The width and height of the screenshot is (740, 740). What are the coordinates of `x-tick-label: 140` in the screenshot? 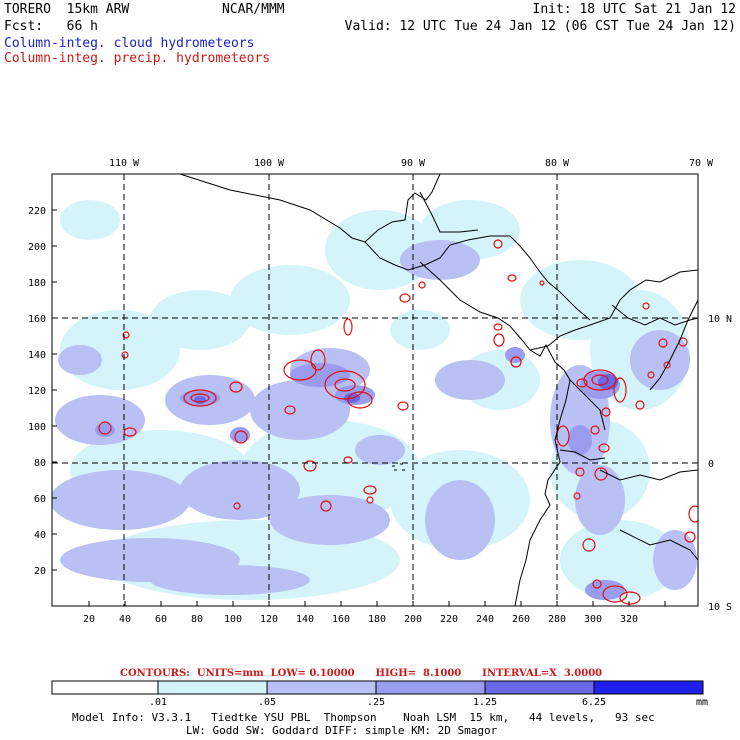 It's located at (305, 619).